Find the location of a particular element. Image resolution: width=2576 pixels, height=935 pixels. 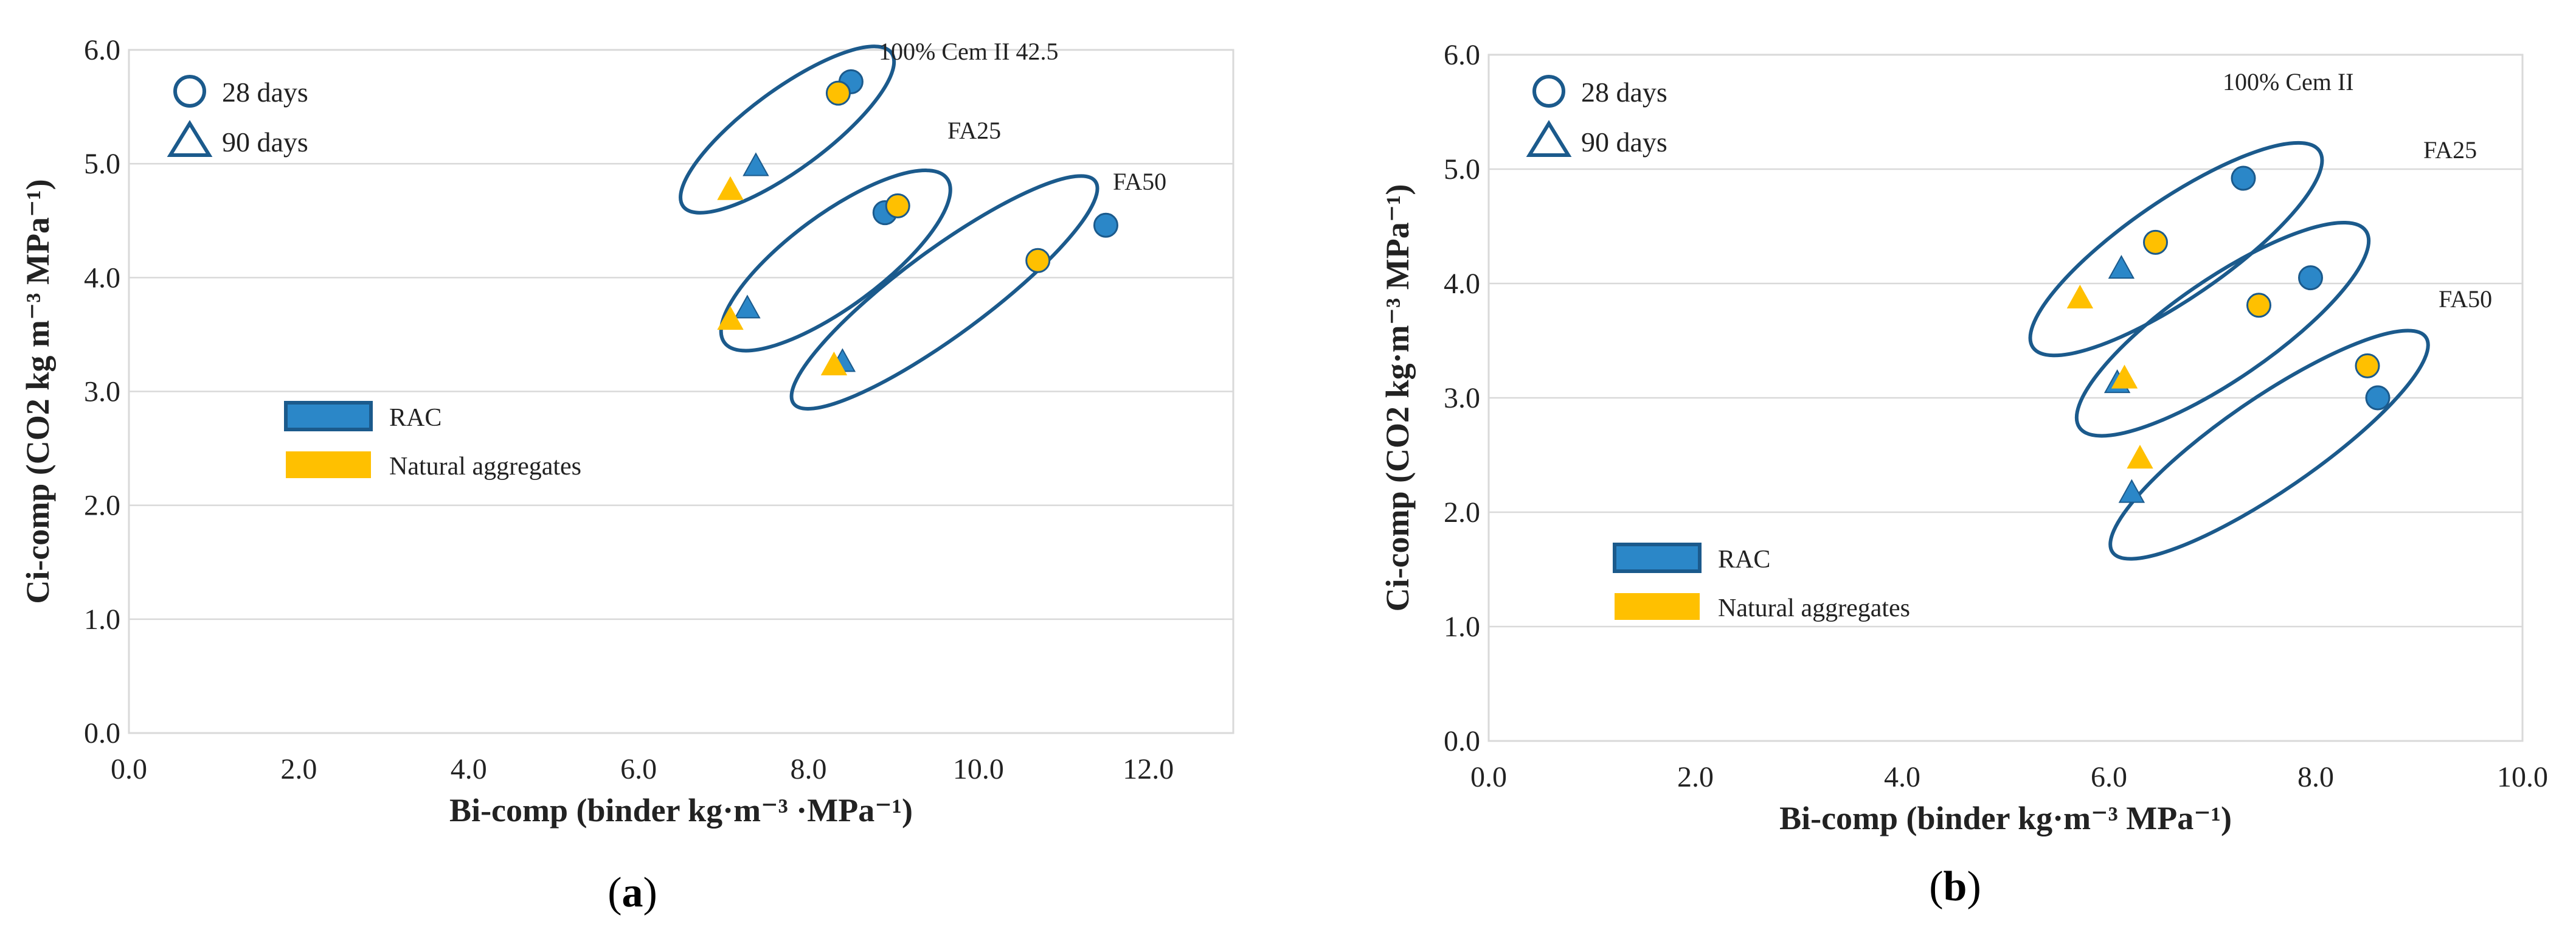

panel-letter: a is located at coordinates (632, 892).